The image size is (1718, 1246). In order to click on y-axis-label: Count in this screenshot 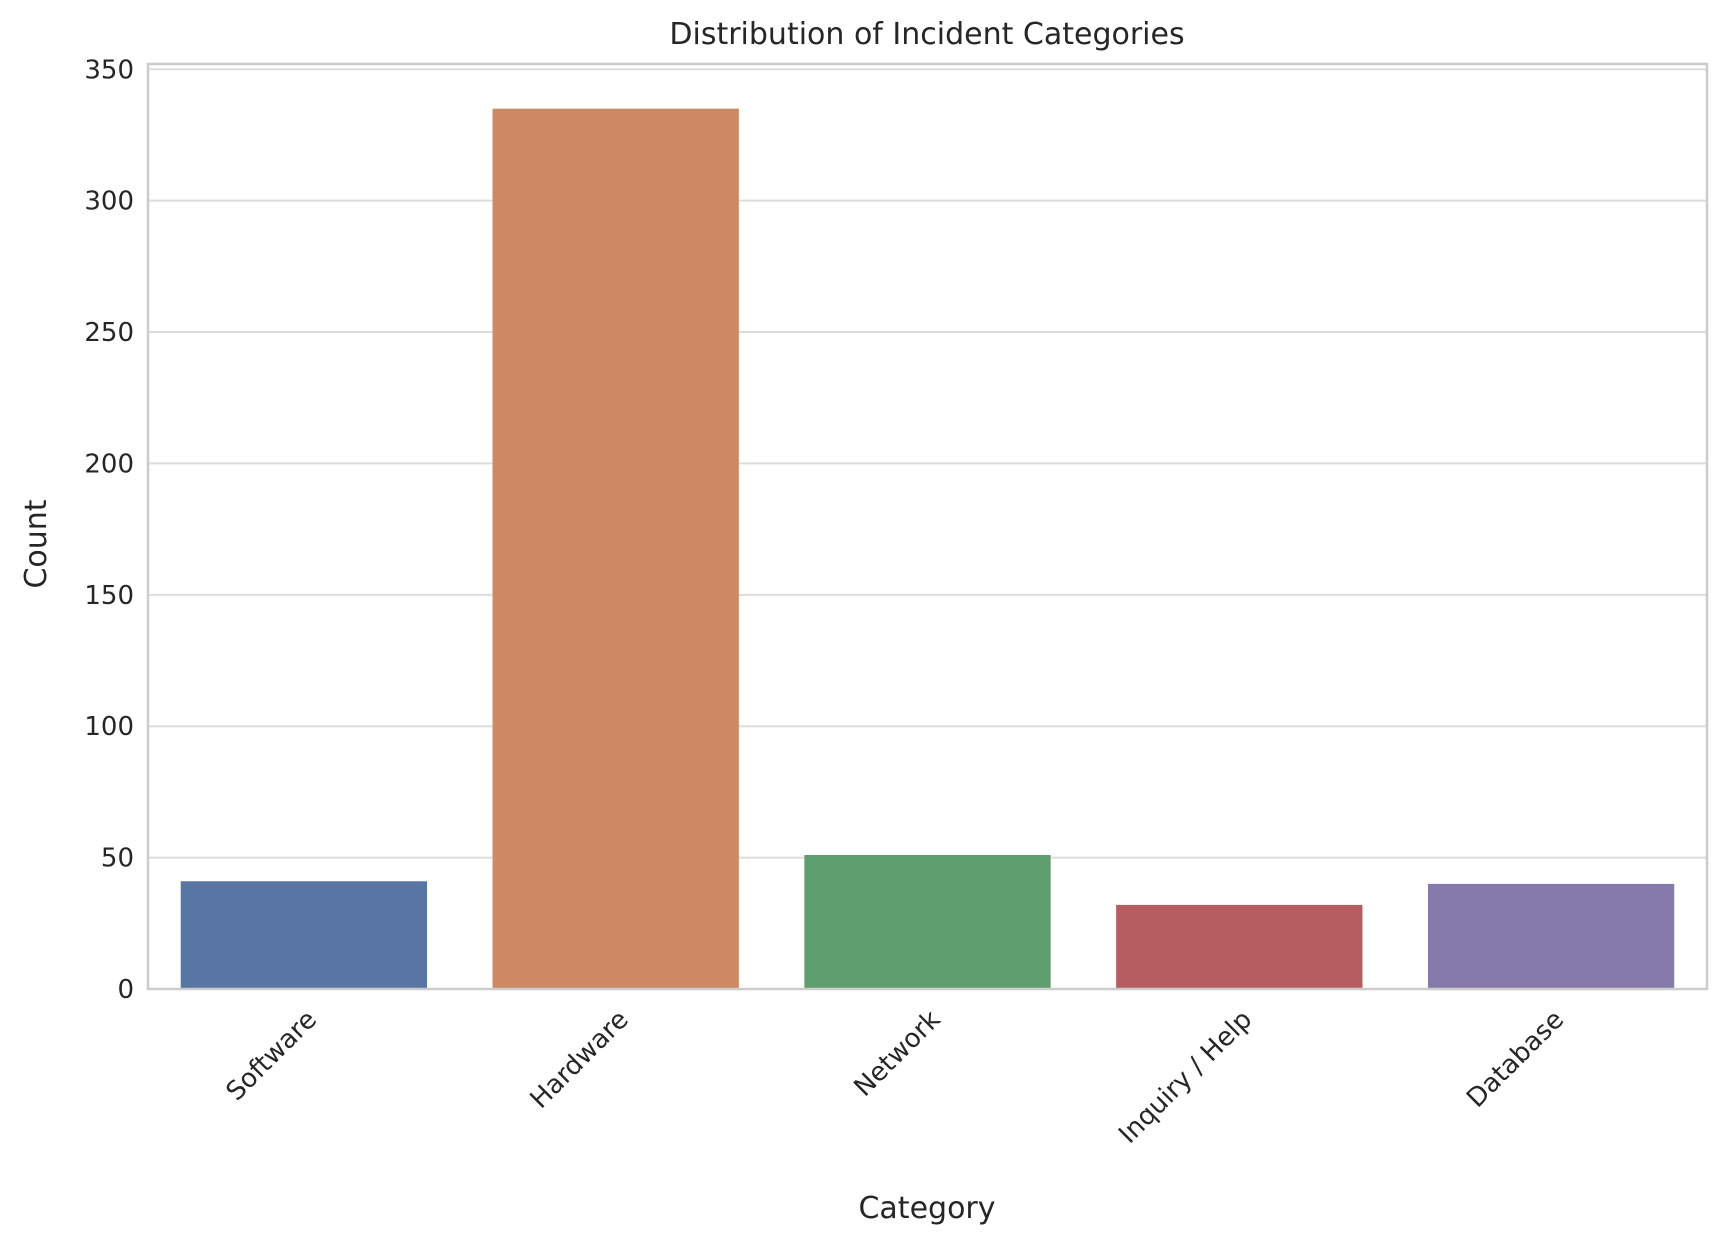, I will do `click(36, 543)`.